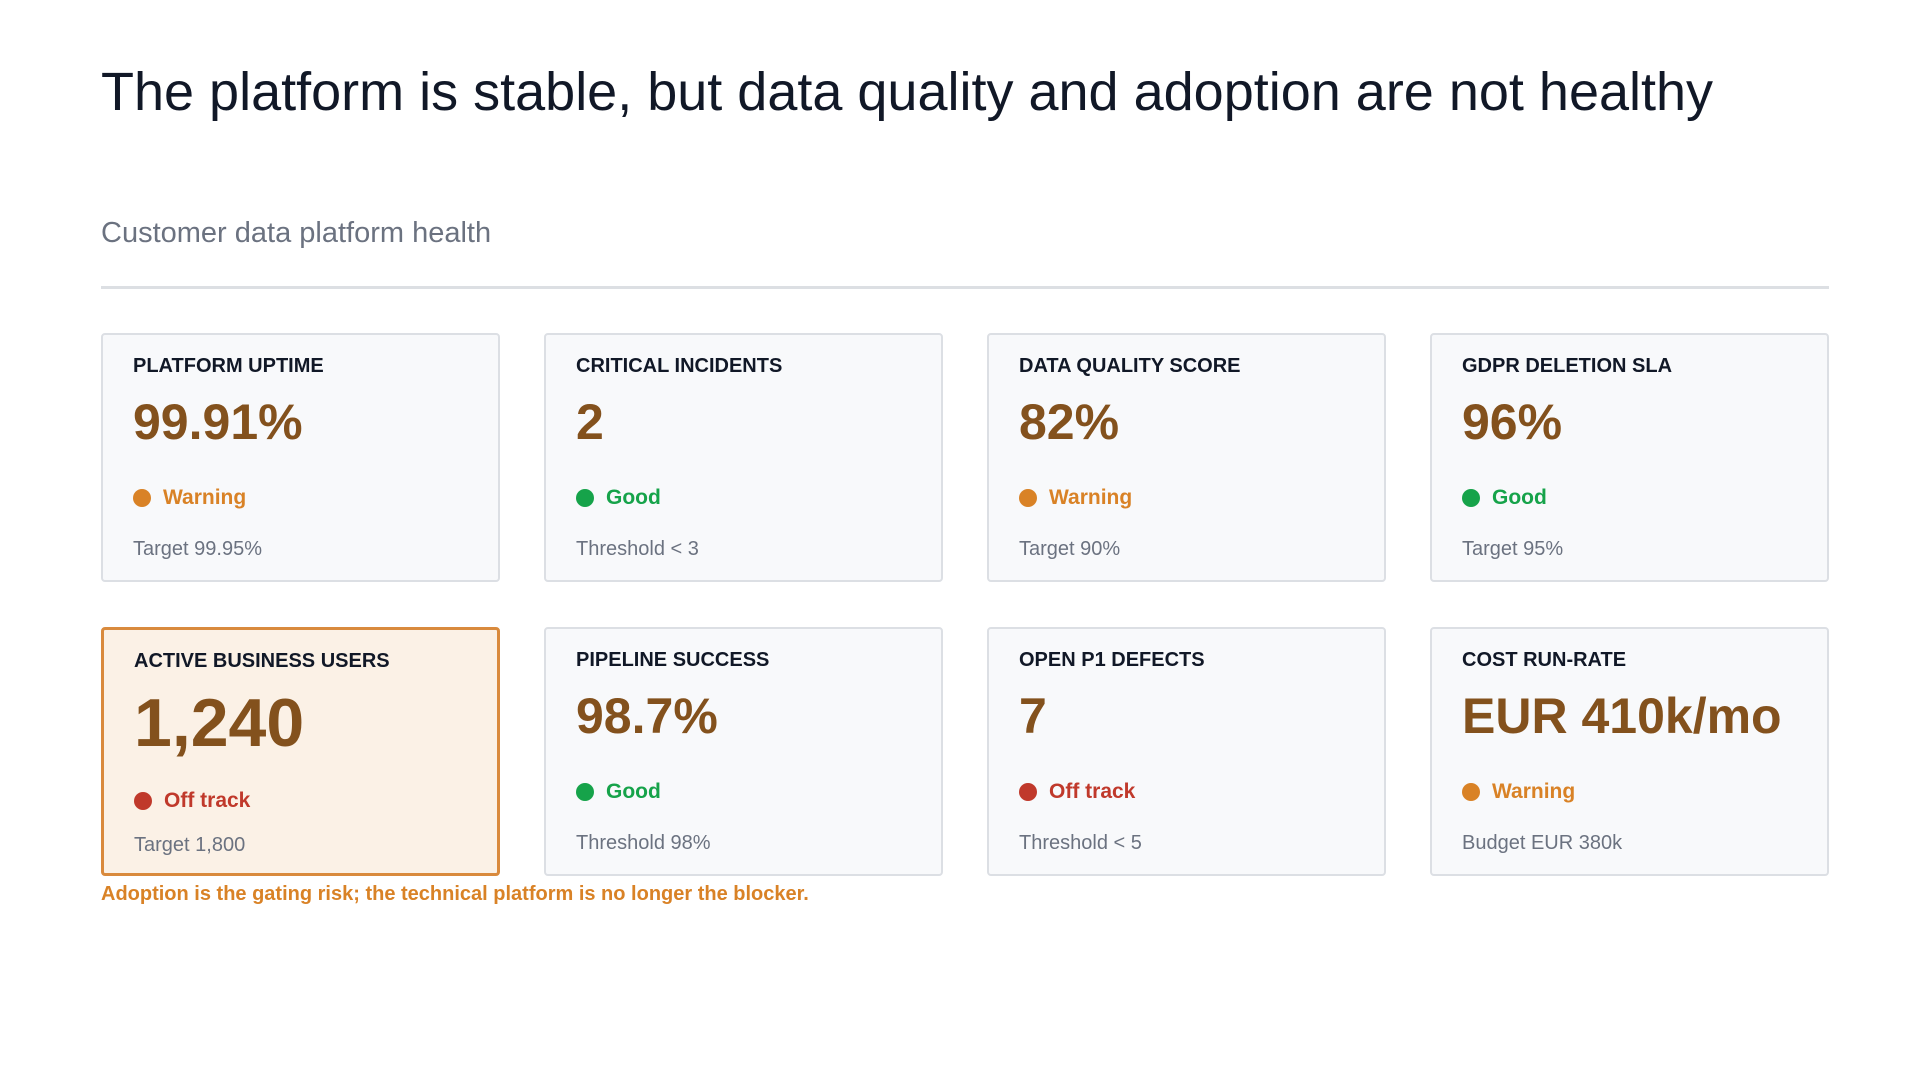 The width and height of the screenshot is (1919, 1080). Describe the element at coordinates (590, 422) in the screenshot. I see `kpi-value: 2` at that location.